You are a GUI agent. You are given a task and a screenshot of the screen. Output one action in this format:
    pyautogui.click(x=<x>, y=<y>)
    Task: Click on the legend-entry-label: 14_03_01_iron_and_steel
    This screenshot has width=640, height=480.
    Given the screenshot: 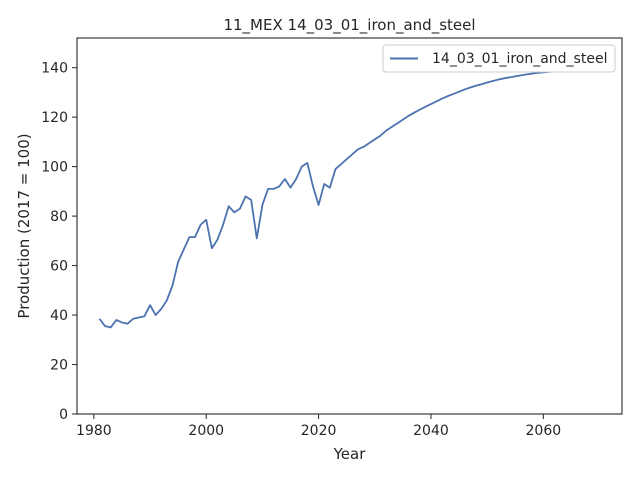 What is the action you would take?
    pyautogui.click(x=519, y=59)
    